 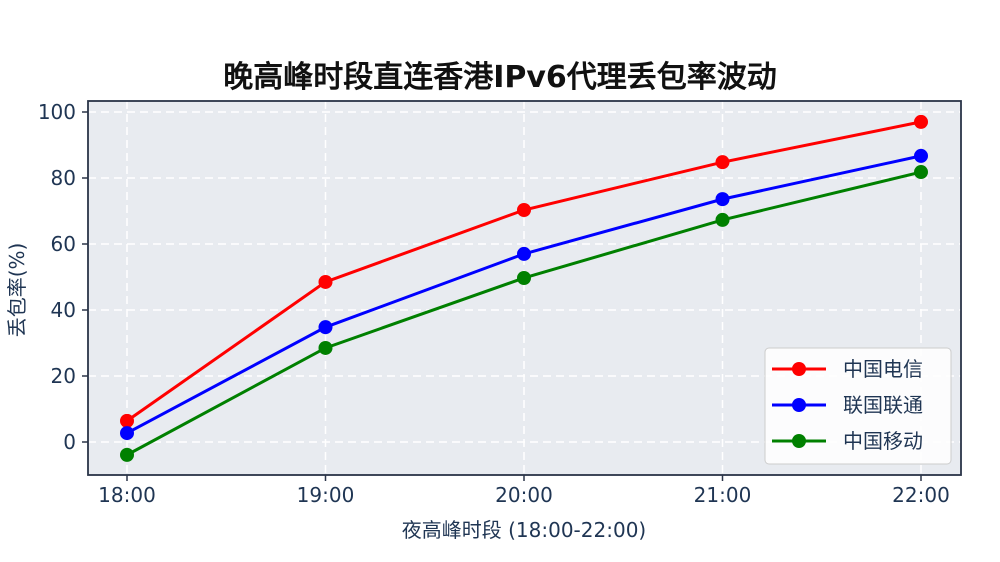 I want to click on x-tick-label: 20:00, so click(x=524, y=495).